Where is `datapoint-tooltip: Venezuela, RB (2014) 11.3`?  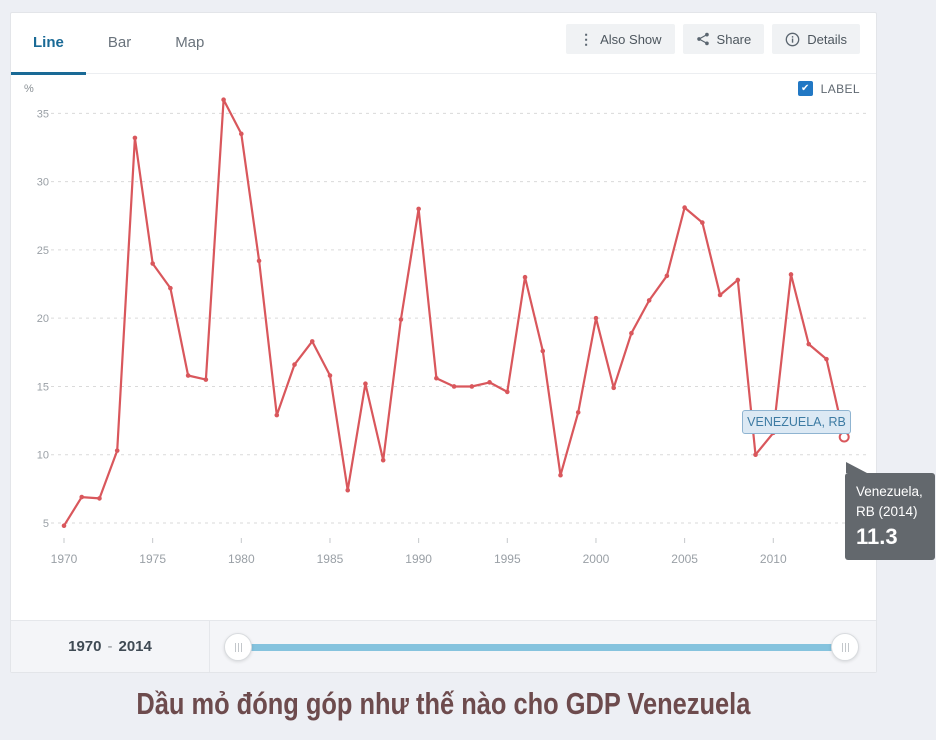
datapoint-tooltip: Venezuela, RB (2014) 11.3 is located at coordinates (890, 511).